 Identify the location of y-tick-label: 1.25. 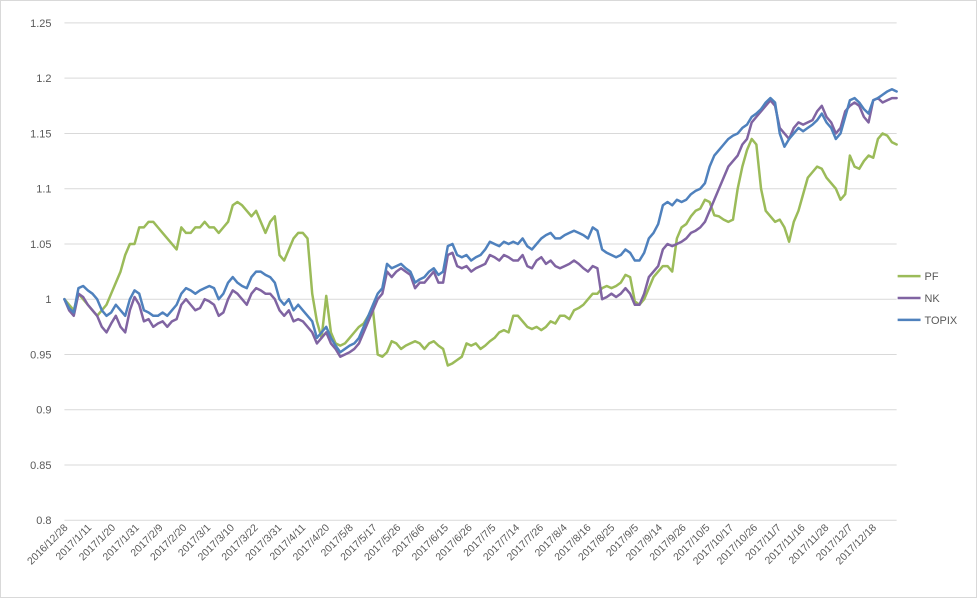
(40, 24).